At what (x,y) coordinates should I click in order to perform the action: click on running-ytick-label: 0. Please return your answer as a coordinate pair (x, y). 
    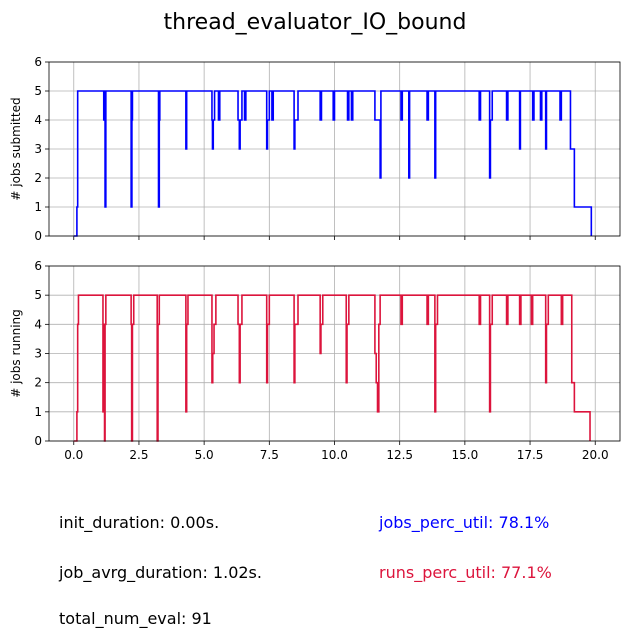
    Looking at the image, I should click on (38, 441).